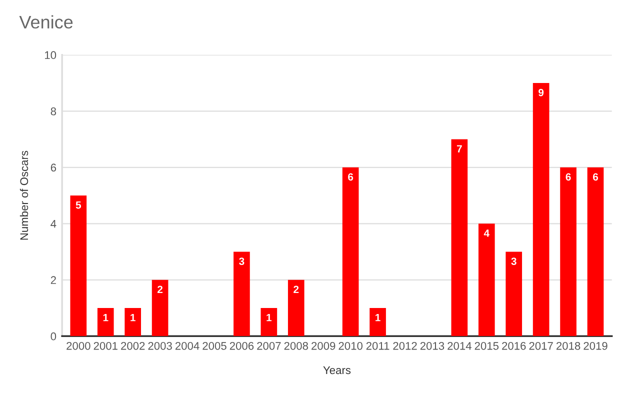 The height and width of the screenshot is (395, 640). I want to click on x-tick-label: 2002, so click(133, 346).